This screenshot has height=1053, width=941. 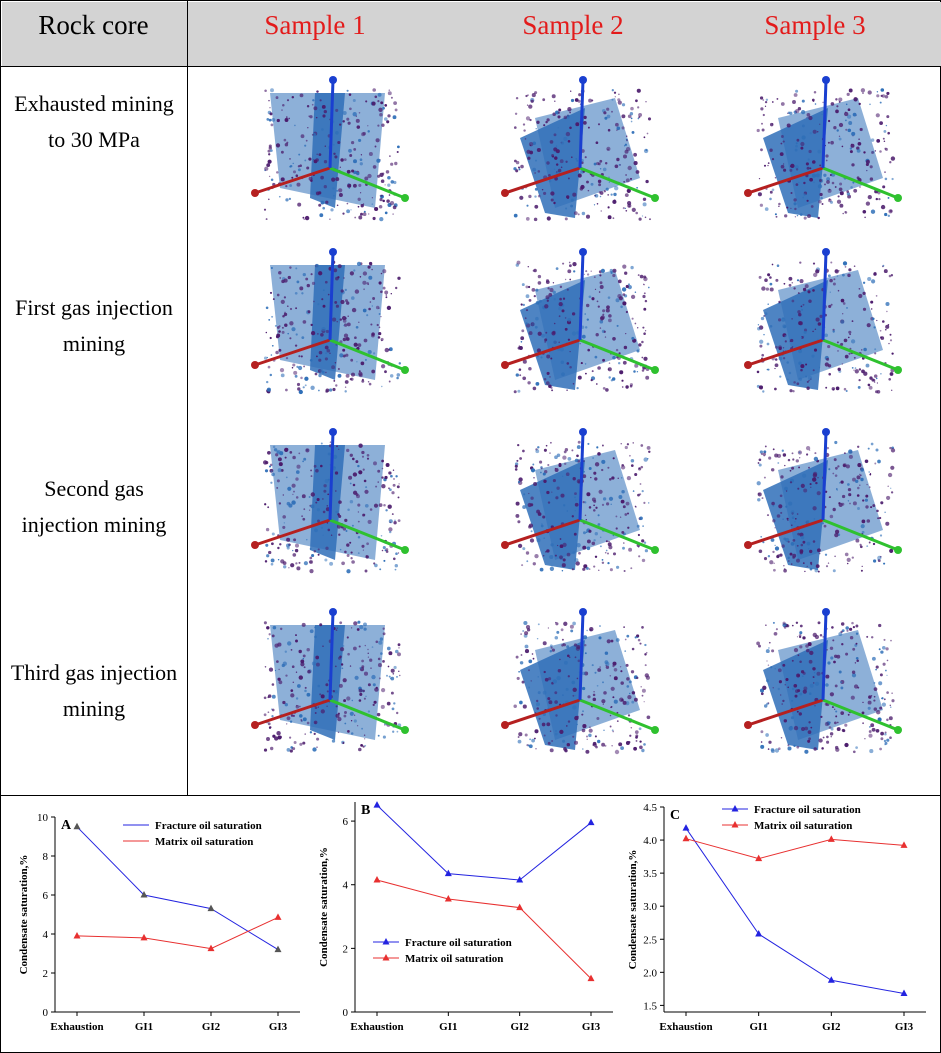 I want to click on ct-image-row1-sample3, so click(x=823, y=148).